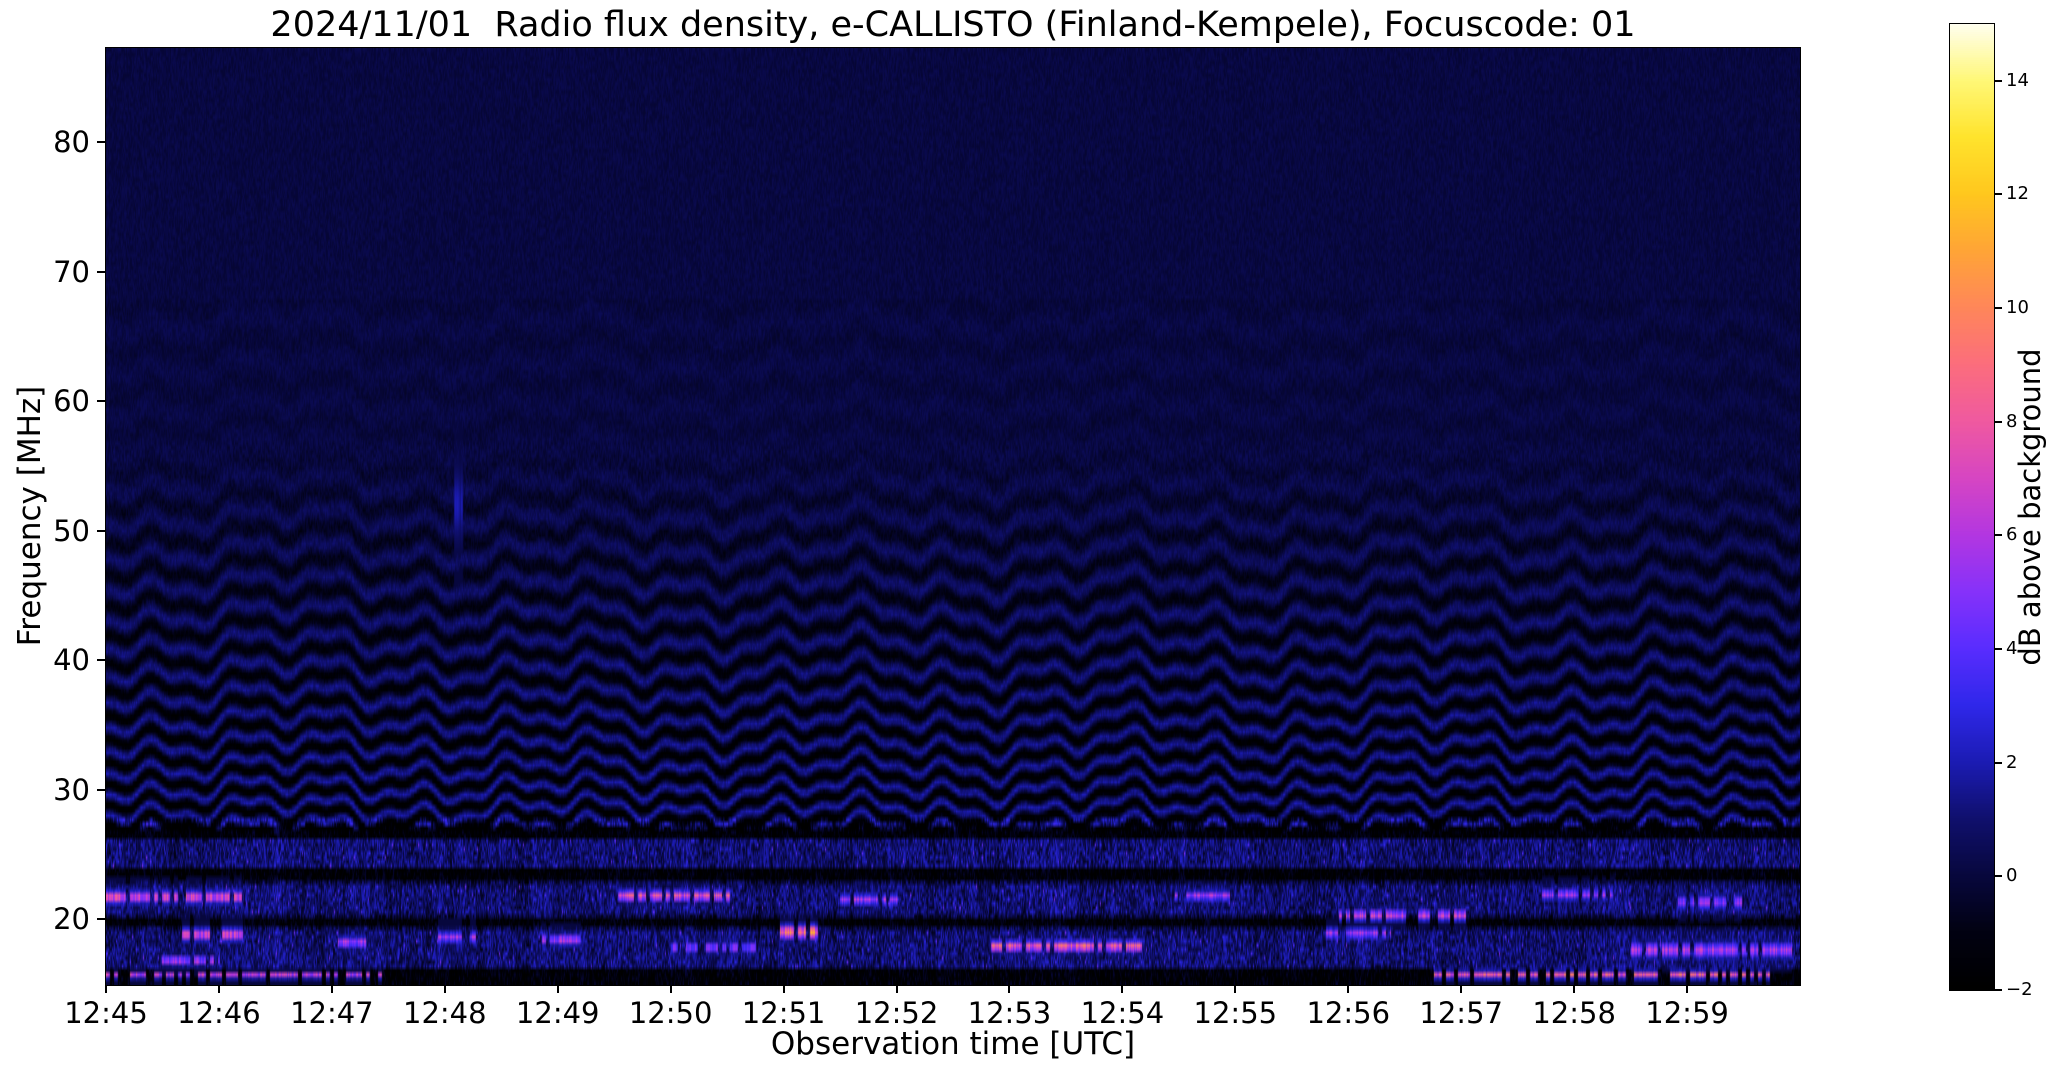 The width and height of the screenshot is (2047, 1067). Describe the element at coordinates (71, 271) in the screenshot. I see `y-tick-label: 70` at that location.